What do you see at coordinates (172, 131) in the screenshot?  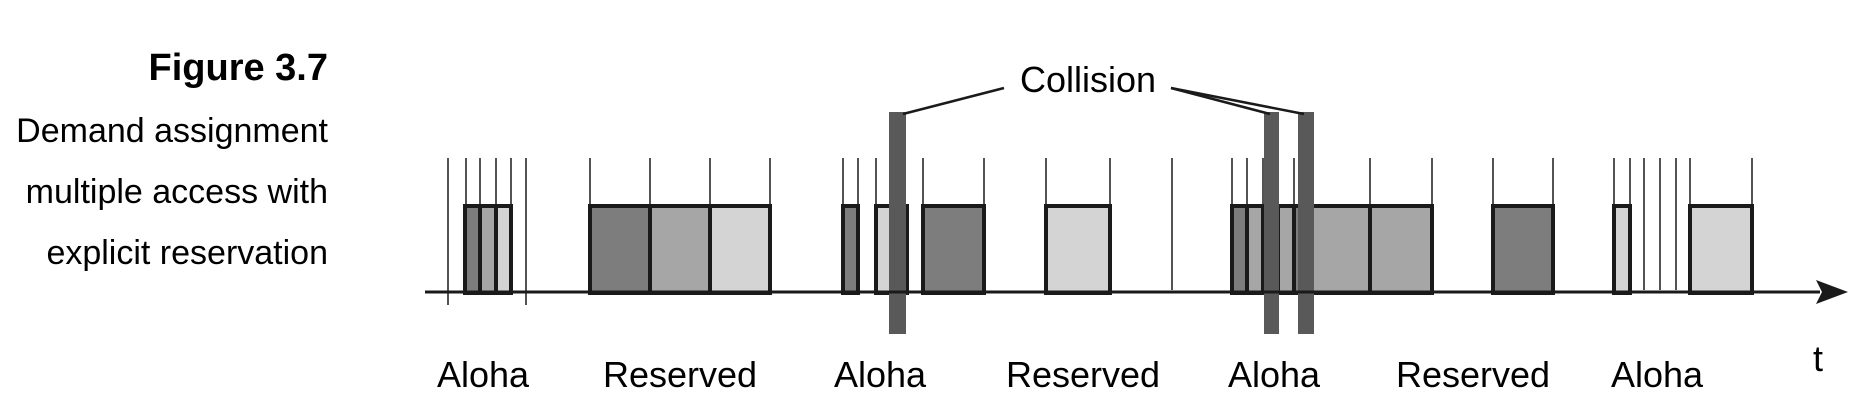 I see `caption-line-1: Demand assignment` at bounding box center [172, 131].